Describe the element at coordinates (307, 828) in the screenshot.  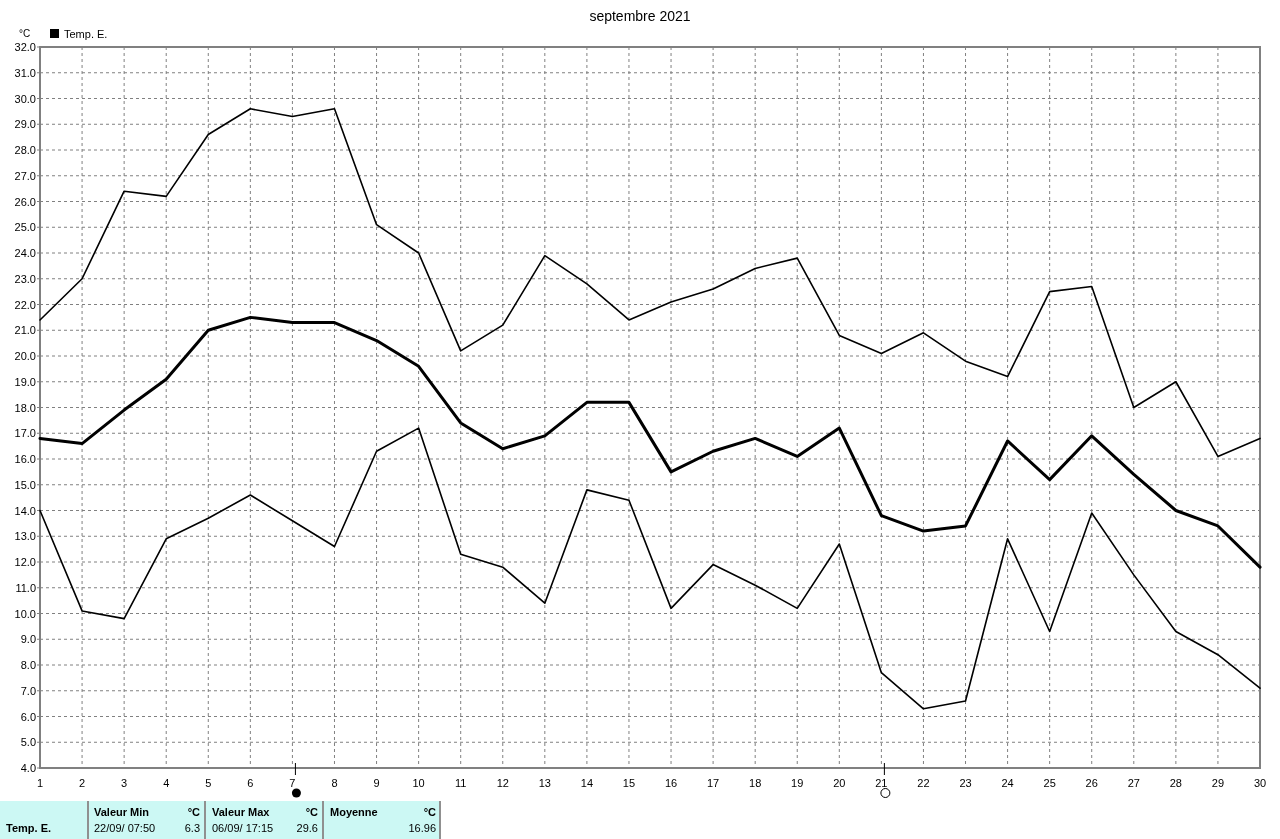
I see `text: 29.6` at that location.